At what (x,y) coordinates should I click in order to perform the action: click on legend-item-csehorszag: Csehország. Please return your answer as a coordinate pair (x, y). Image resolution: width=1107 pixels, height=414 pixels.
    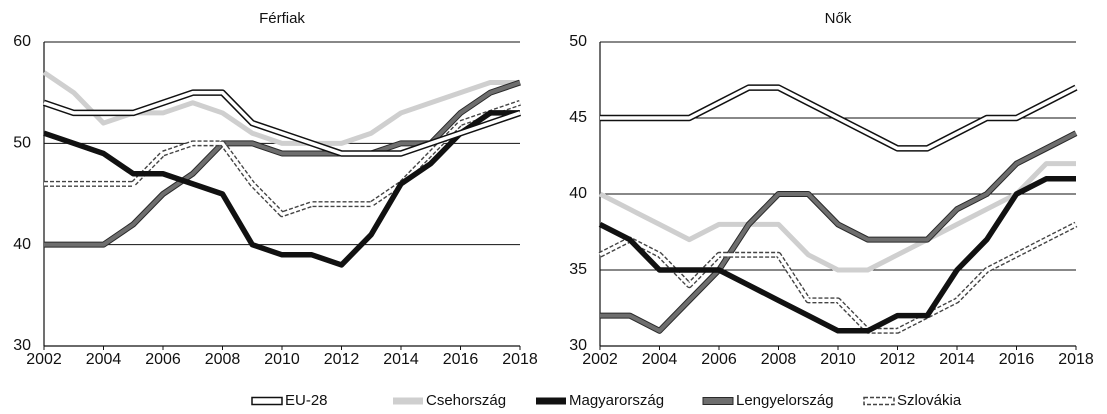
    Looking at the image, I should click on (449, 400).